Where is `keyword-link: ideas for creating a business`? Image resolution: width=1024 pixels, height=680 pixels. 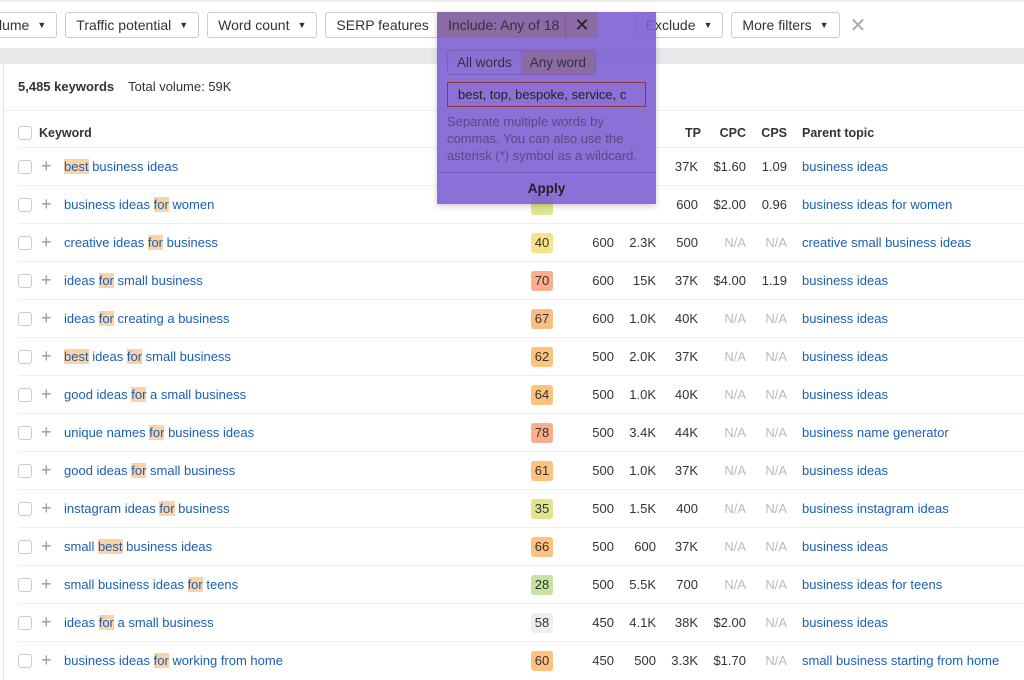
keyword-link: ideas for creating a business is located at coordinates (147, 318).